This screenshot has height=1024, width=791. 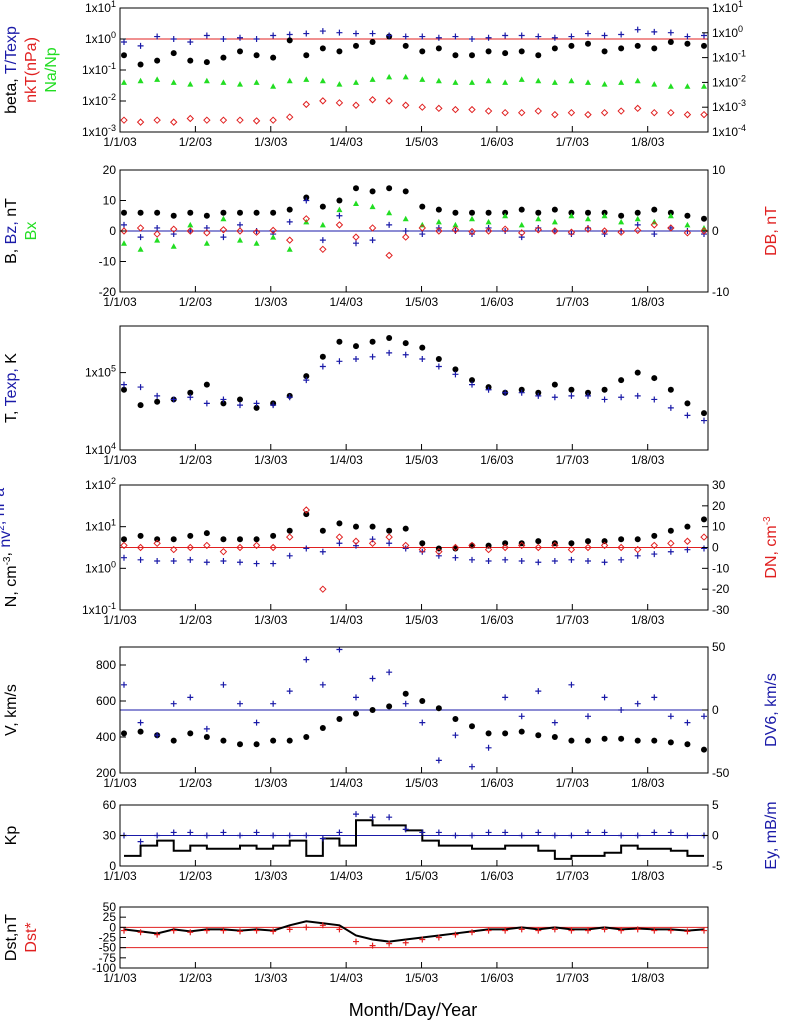 I want to click on y-right-tick-label: 1x100, so click(x=727, y=32).